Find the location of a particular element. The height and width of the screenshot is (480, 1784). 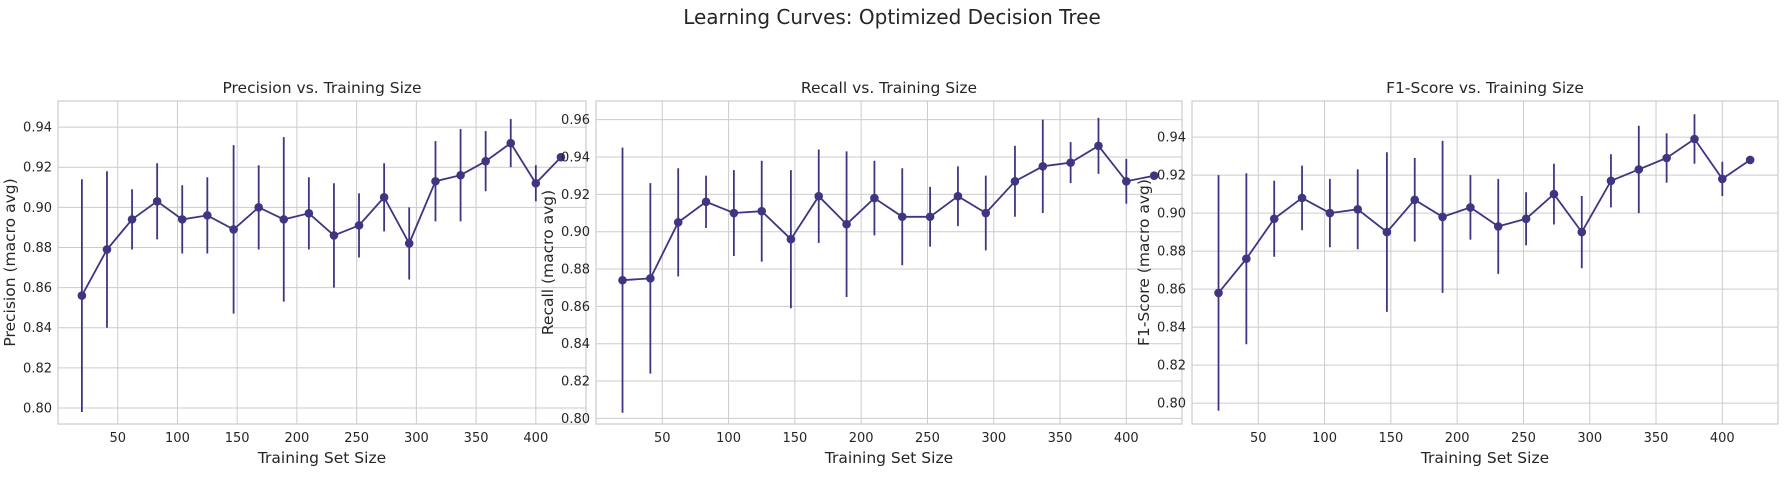

x-tick-label: 100 is located at coordinates (728, 438).